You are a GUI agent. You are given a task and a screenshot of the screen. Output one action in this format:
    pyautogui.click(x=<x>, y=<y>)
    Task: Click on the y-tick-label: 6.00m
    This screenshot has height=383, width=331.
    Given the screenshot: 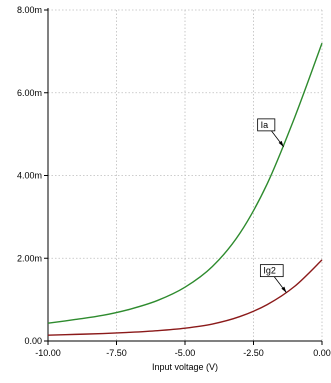 What is the action you would take?
    pyautogui.click(x=29, y=93)
    